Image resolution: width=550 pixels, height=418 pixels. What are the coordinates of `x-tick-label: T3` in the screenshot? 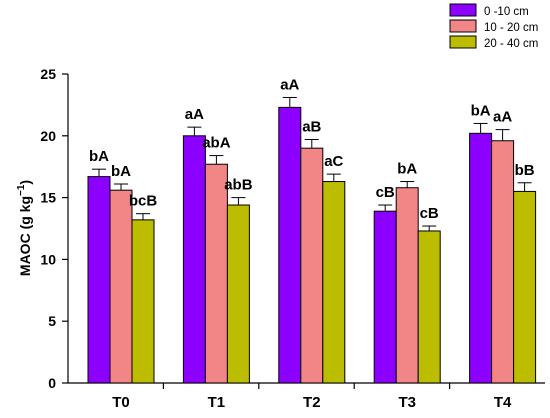 It's located at (407, 402).